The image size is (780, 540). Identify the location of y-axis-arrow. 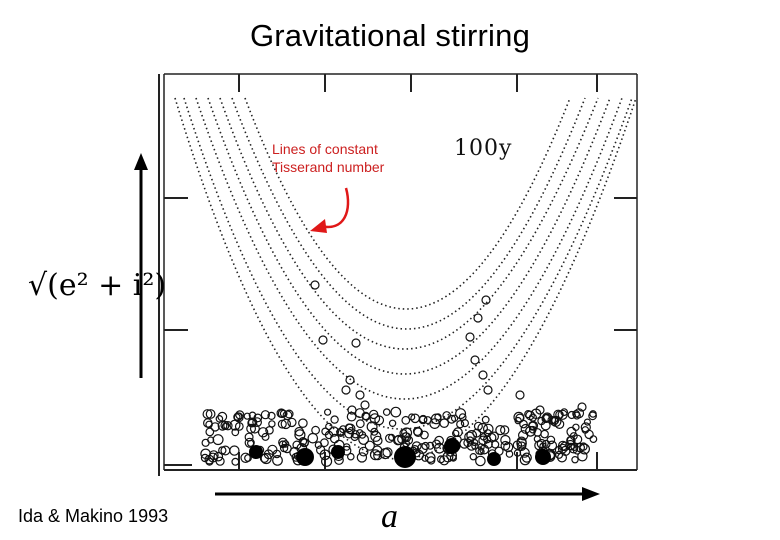
(141, 265).